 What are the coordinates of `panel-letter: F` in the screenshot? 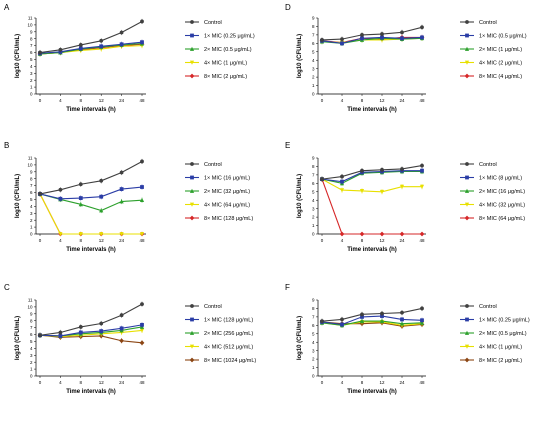 It's located at (287, 287).